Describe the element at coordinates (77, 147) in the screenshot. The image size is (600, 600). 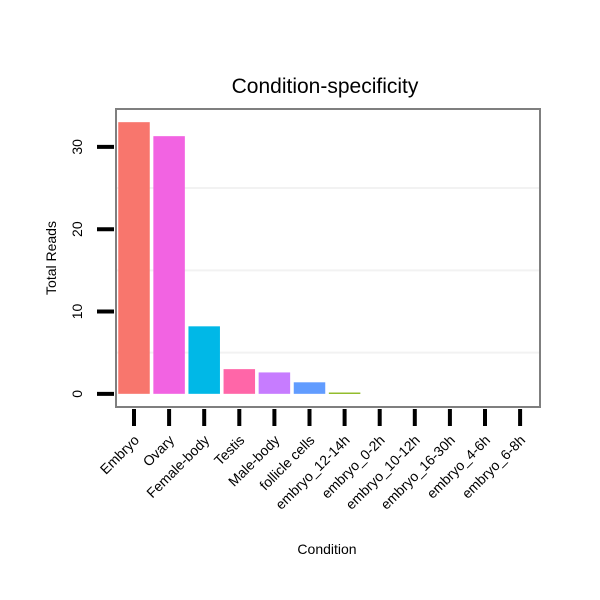
I see `y-tick-label: 30` at that location.